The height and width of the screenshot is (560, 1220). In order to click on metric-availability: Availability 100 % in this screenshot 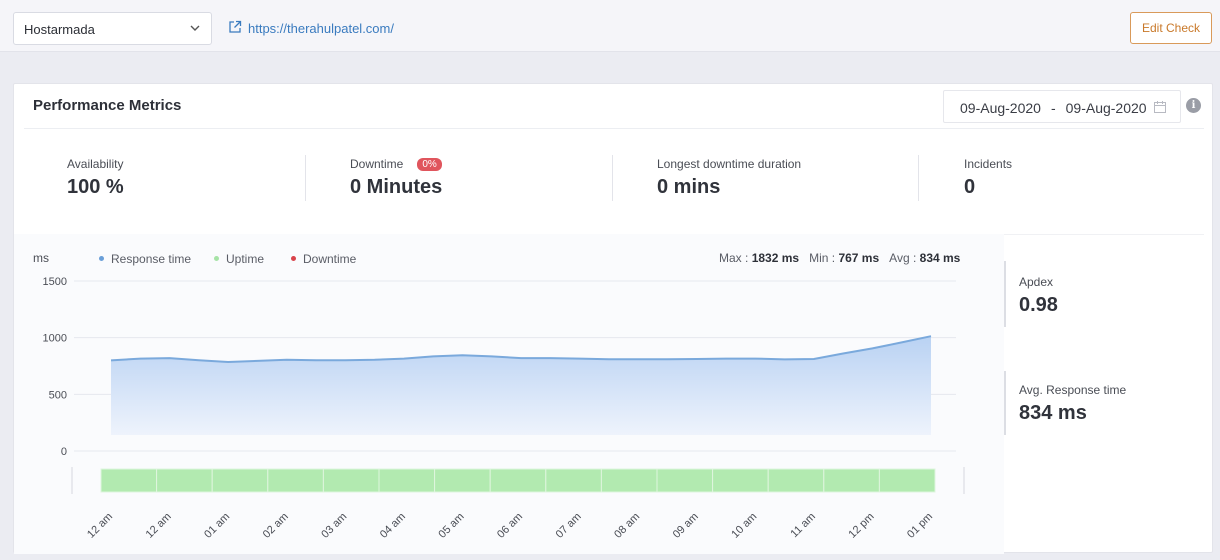, I will do `click(95, 178)`.